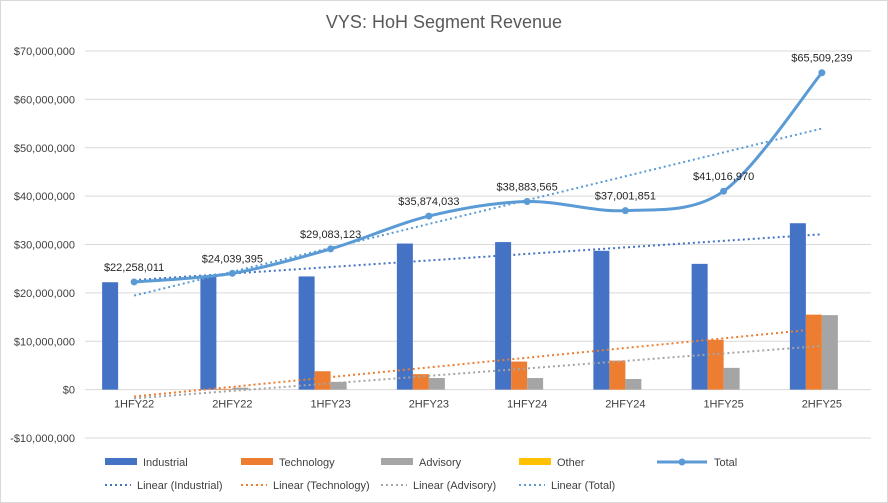 The image size is (888, 503). I want to click on y-tick-label: $10,000,000, so click(44, 342).